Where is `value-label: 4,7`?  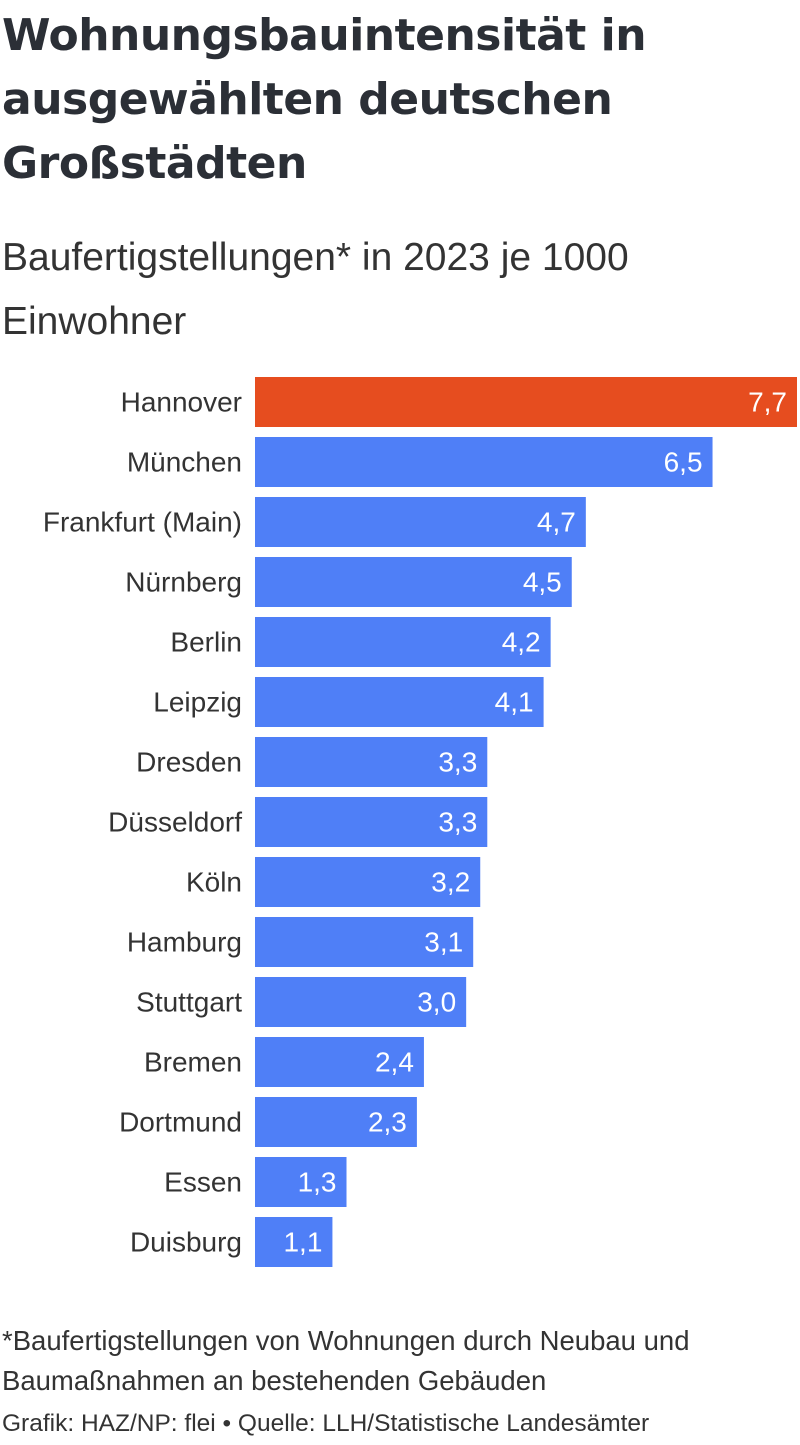
value-label: 4,7 is located at coordinates (556, 522).